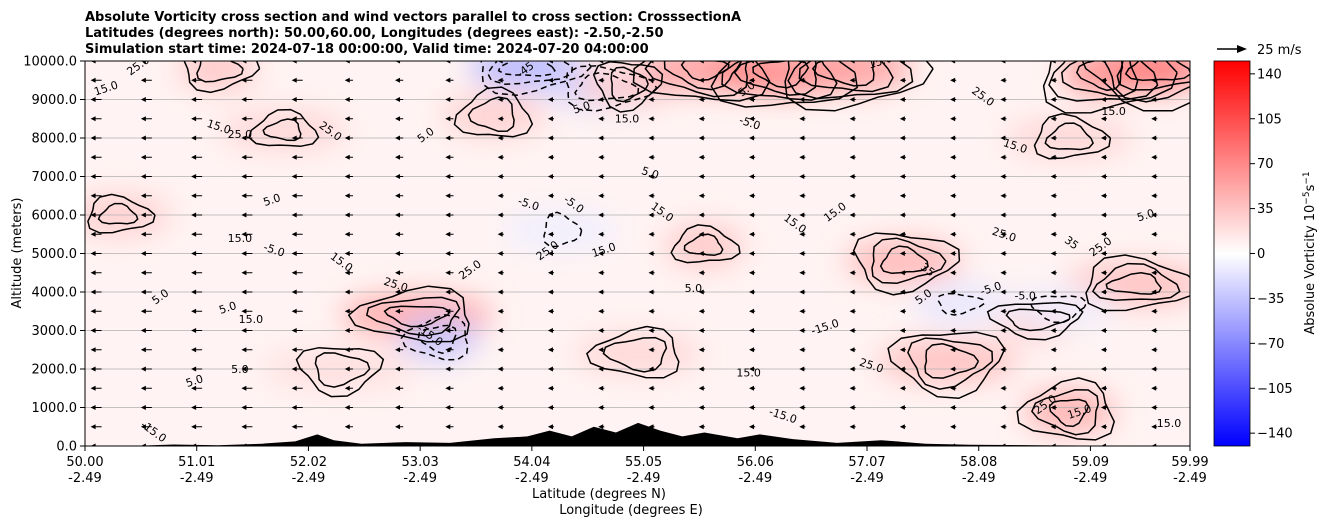 The width and height of the screenshot is (1332, 530). Describe the element at coordinates (1261, 254) in the screenshot. I see `colorbar-tick-label: 0` at that location.